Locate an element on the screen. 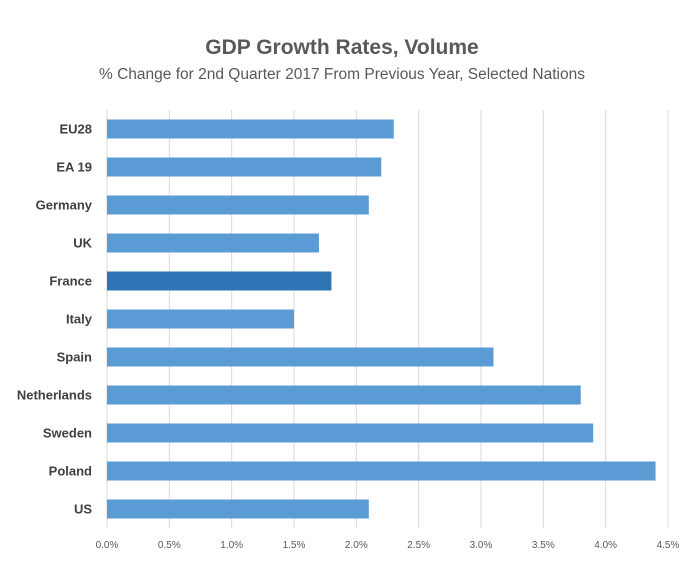 The height and width of the screenshot is (570, 684). x-tick-labels: 0.0% 0.5% 1.0% 1.5% 2.0% 2.5% 3.0% 3.5% 4.0% 4.5% is located at coordinates (388, 545).